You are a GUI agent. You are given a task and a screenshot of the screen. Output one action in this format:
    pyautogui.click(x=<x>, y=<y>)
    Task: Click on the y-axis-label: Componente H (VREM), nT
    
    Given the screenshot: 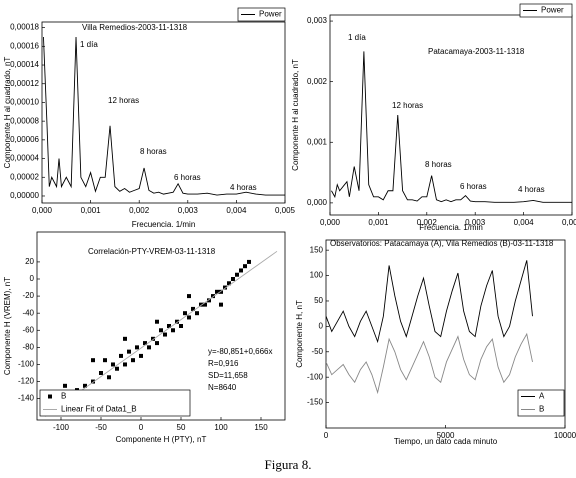 What is the action you would take?
    pyautogui.click(x=7, y=326)
    